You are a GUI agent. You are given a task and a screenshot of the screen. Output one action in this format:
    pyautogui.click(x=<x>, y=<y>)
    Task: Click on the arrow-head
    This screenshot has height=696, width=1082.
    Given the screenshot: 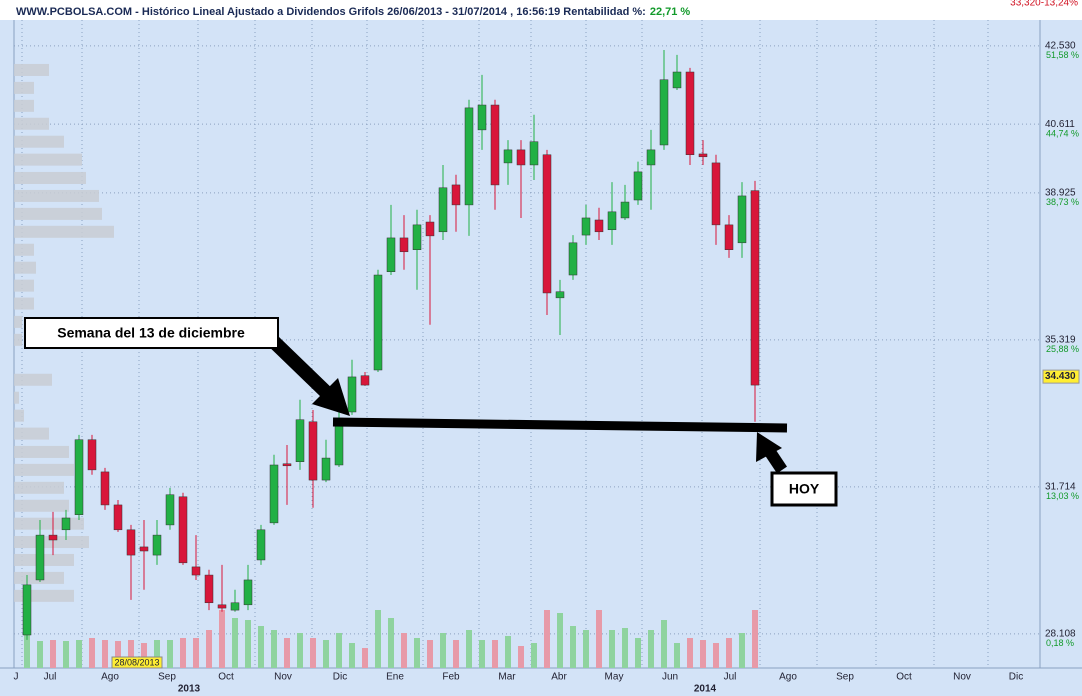 What is the action you would take?
    pyautogui.click(x=331, y=397)
    